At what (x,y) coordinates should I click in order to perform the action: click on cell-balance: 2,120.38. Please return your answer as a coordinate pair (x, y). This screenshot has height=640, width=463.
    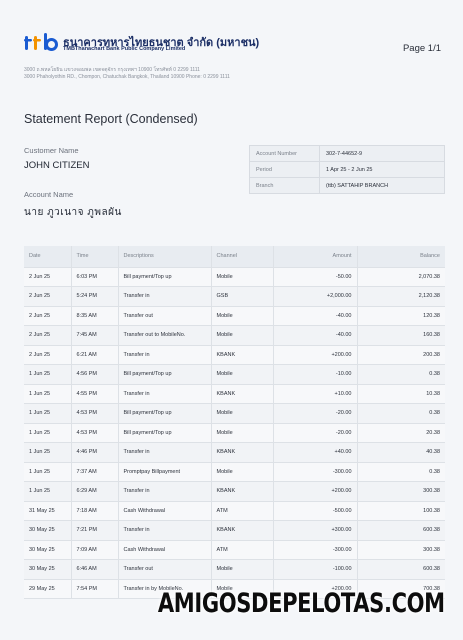
    Looking at the image, I should click on (401, 296).